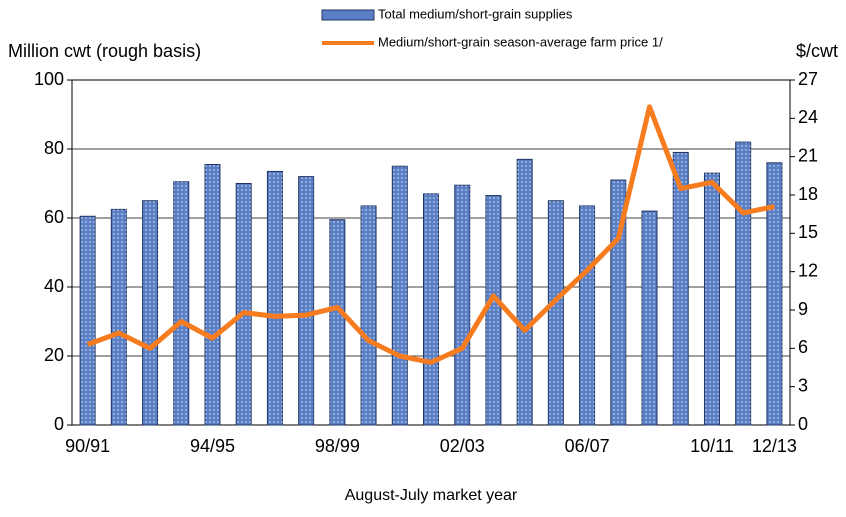 The height and width of the screenshot is (517, 846). I want to click on legend-label: Total medium/short-grain supplies, so click(475, 13).